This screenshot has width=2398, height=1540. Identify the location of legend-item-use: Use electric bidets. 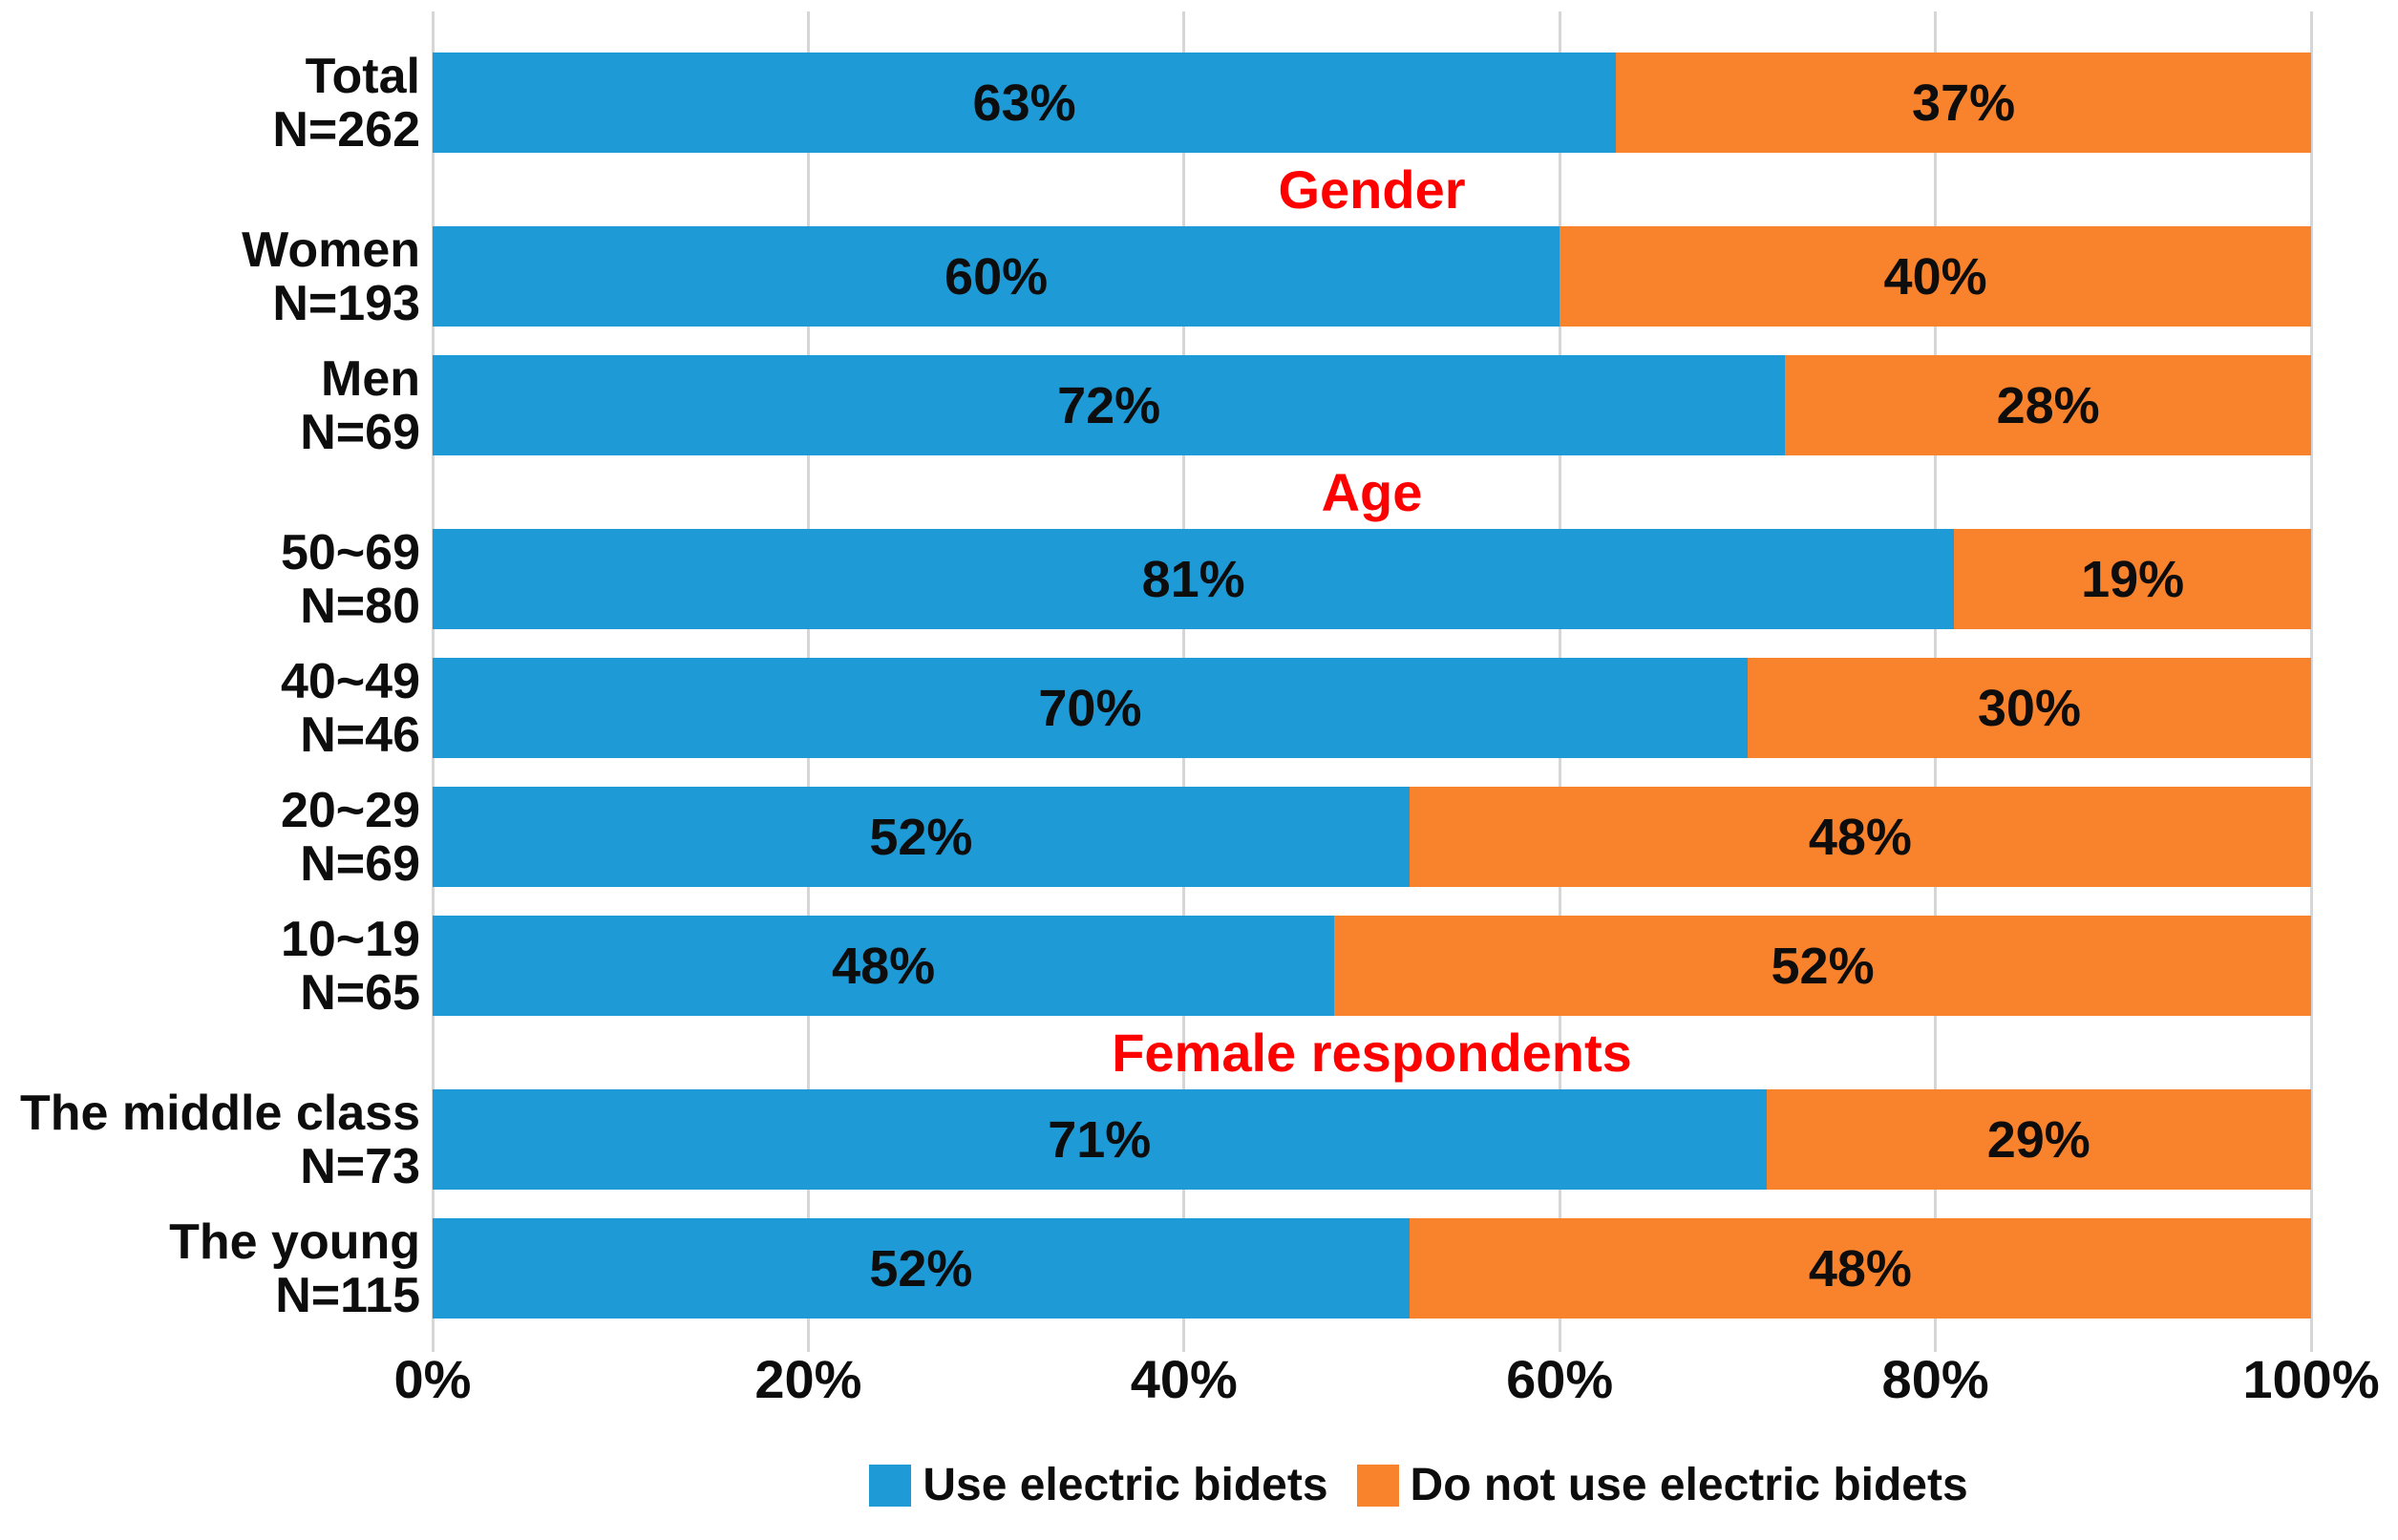
(1098, 1485).